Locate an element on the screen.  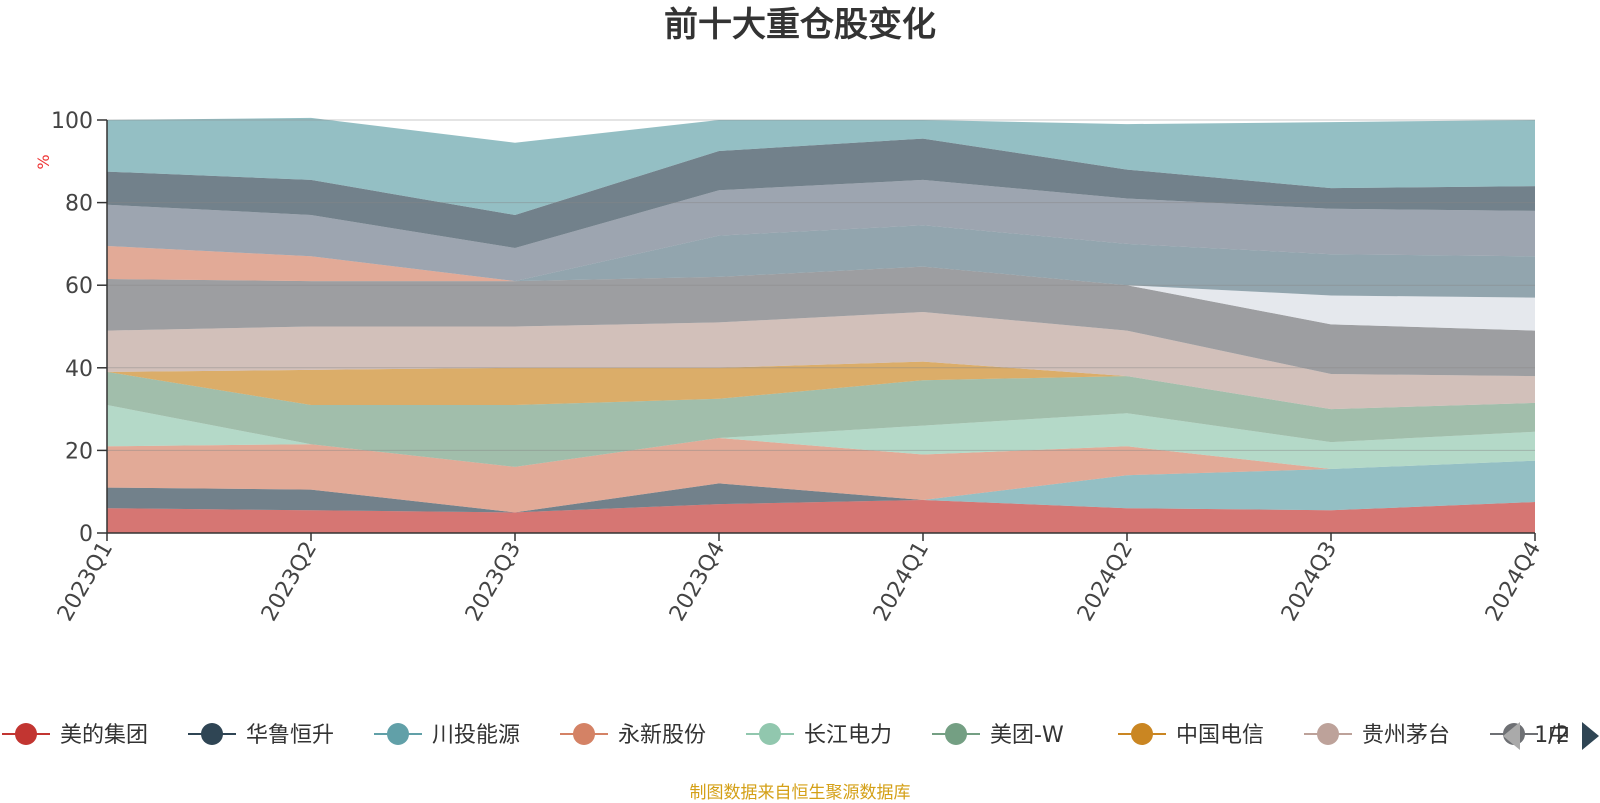
x-tick-label: 2024Q3 is located at coordinates (1309, 582).